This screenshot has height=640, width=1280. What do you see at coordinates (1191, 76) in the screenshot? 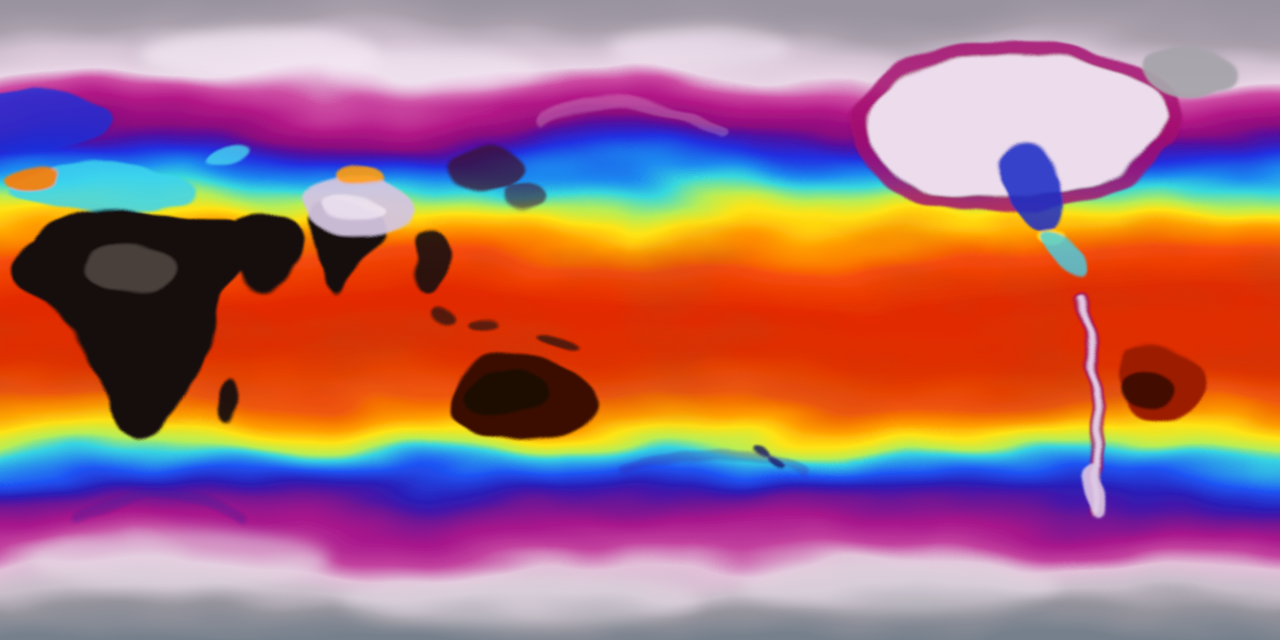
I see `greenland-gray` at bounding box center [1191, 76].